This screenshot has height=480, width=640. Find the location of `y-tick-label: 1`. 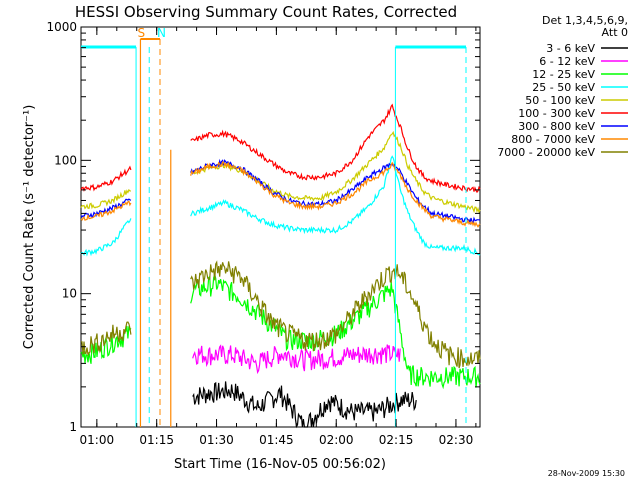

y-tick-label: 1 is located at coordinates (73, 427).